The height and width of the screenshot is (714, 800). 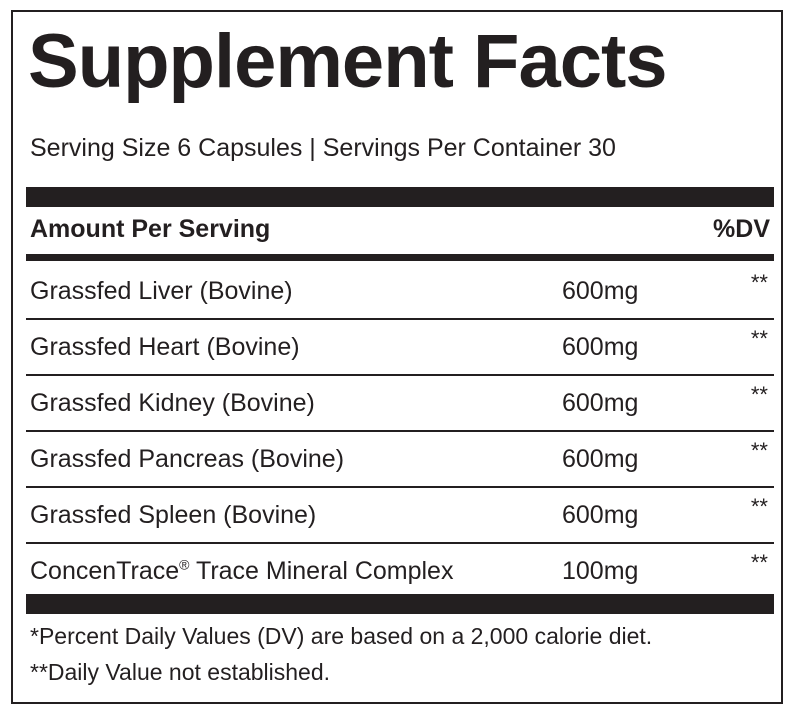 I want to click on panel-title: Supplement Facts, so click(x=348, y=61).